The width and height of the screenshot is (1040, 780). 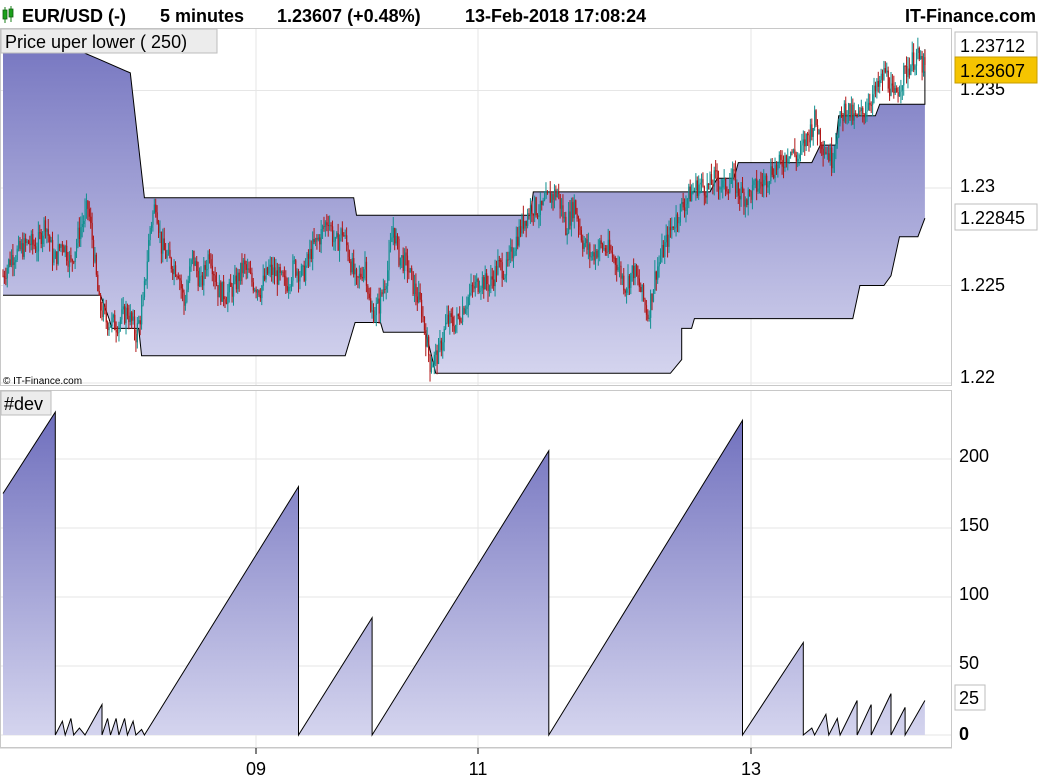 What do you see at coordinates (26, 403) in the screenshot?
I see `dev-indicator-label-box: #dev` at bounding box center [26, 403].